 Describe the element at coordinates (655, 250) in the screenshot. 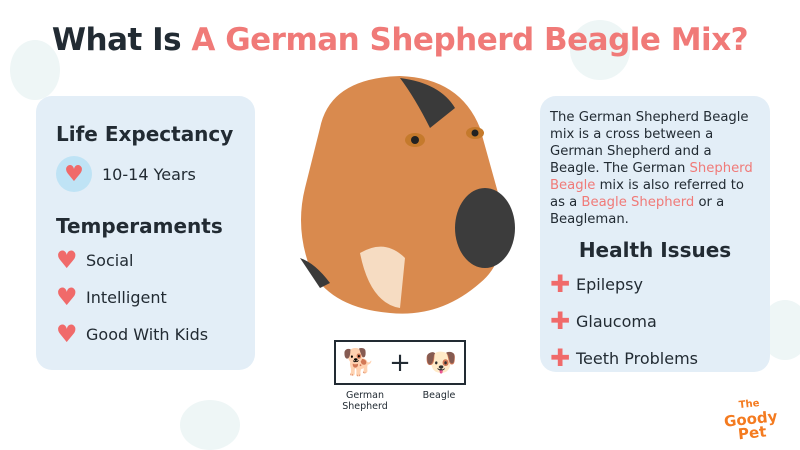

I see `health-issues-heading: Health Issues` at that location.